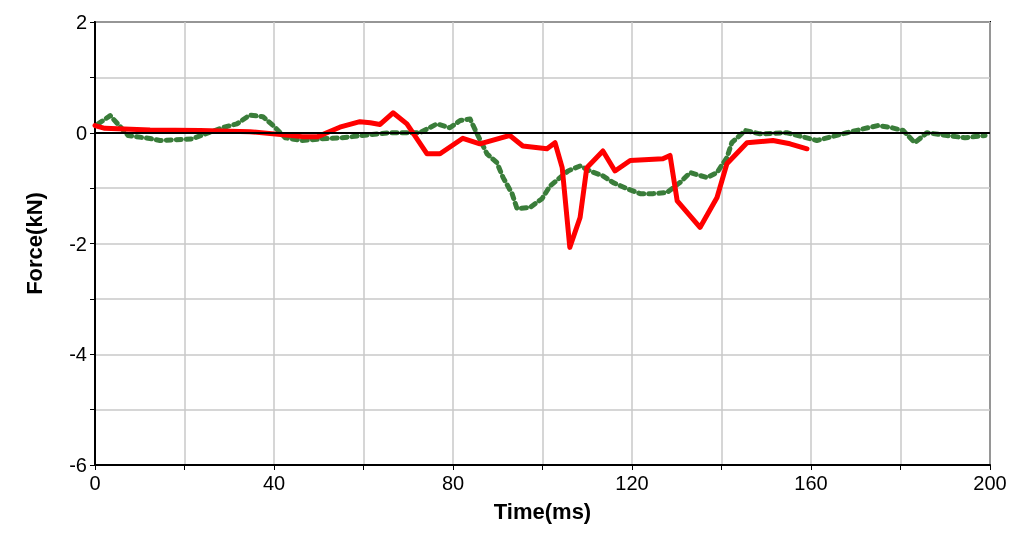  What do you see at coordinates (542, 511) in the screenshot?
I see `x-axis-title: Time(ms)` at bounding box center [542, 511].